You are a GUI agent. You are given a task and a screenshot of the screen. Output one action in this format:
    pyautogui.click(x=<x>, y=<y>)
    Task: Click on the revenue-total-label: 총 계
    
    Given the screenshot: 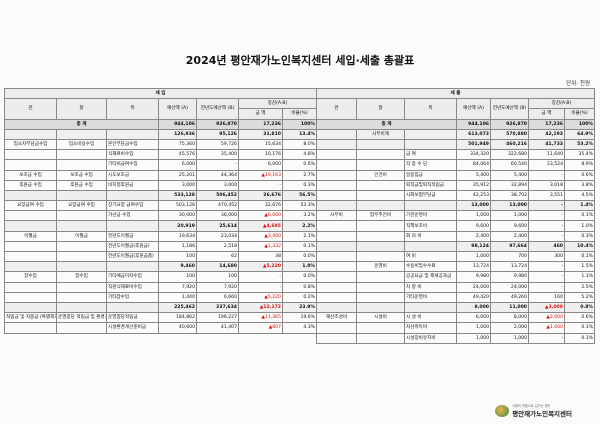 What is the action you would take?
    pyautogui.click(x=81, y=124)
    